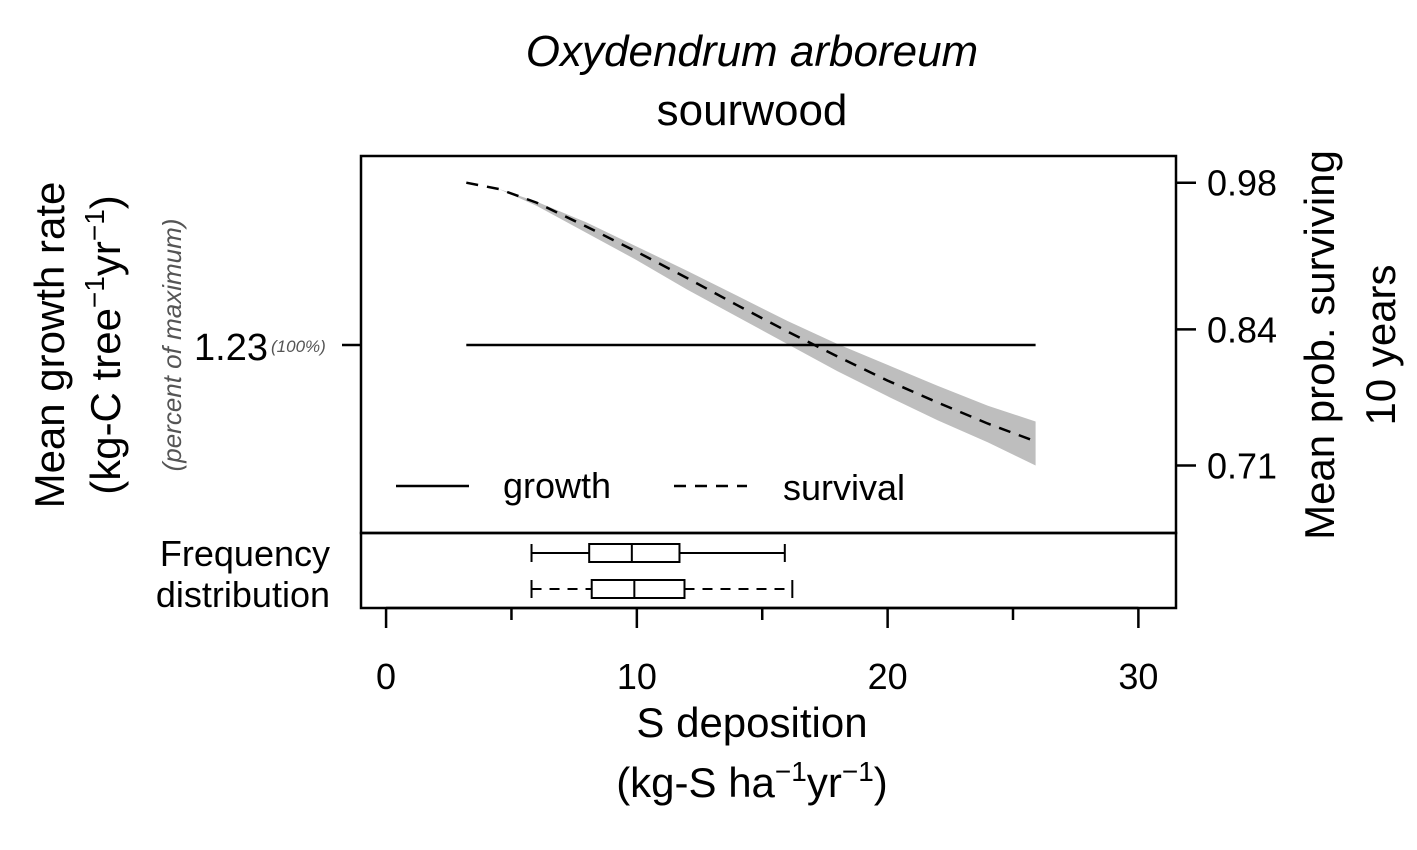 The width and height of the screenshot is (1417, 850). What do you see at coordinates (637, 676) in the screenshot?
I see `x-tick-label: 10` at bounding box center [637, 676].